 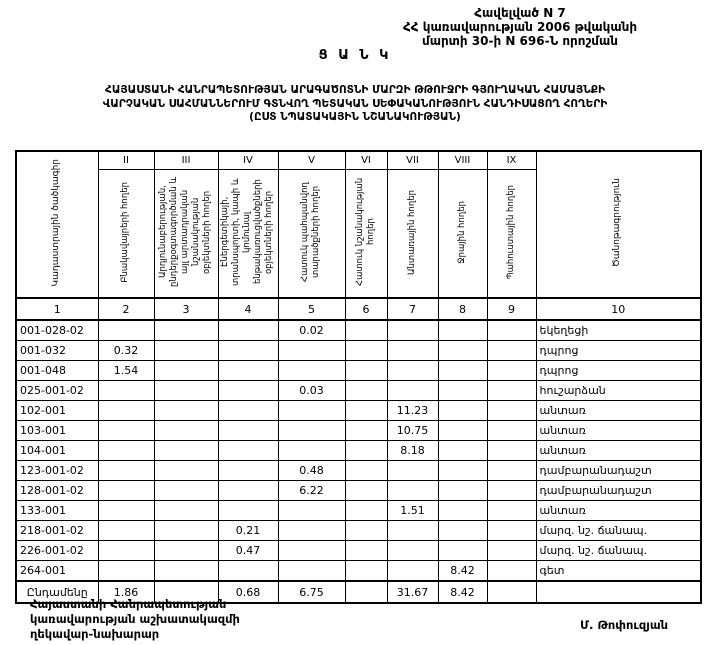 What do you see at coordinates (358, 530) in the screenshot?
I see `table-row: 218-001-02 0.21 մարզ. նշ. ճանապ.` at bounding box center [358, 530].